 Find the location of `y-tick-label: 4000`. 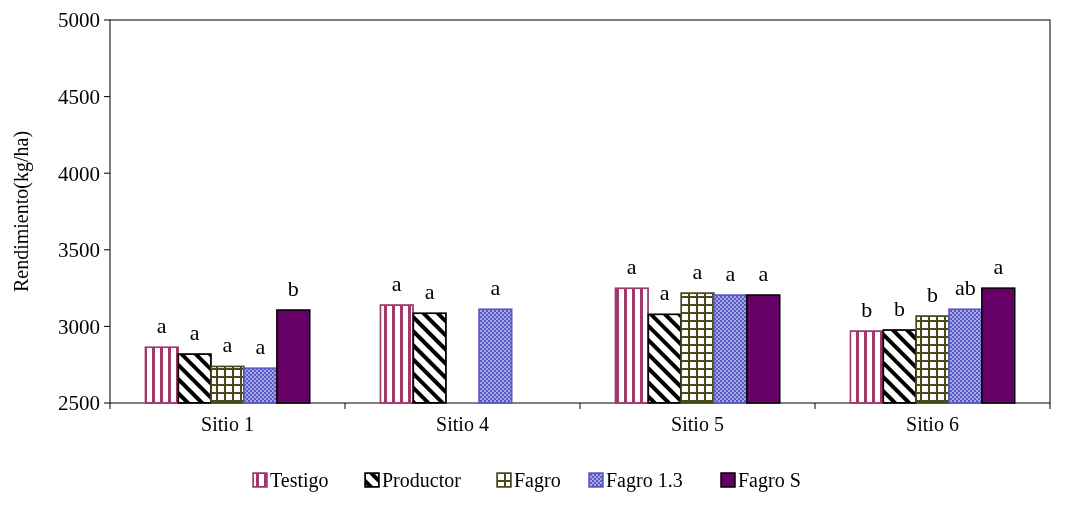

y-tick-label: 4000 is located at coordinates (79, 173).